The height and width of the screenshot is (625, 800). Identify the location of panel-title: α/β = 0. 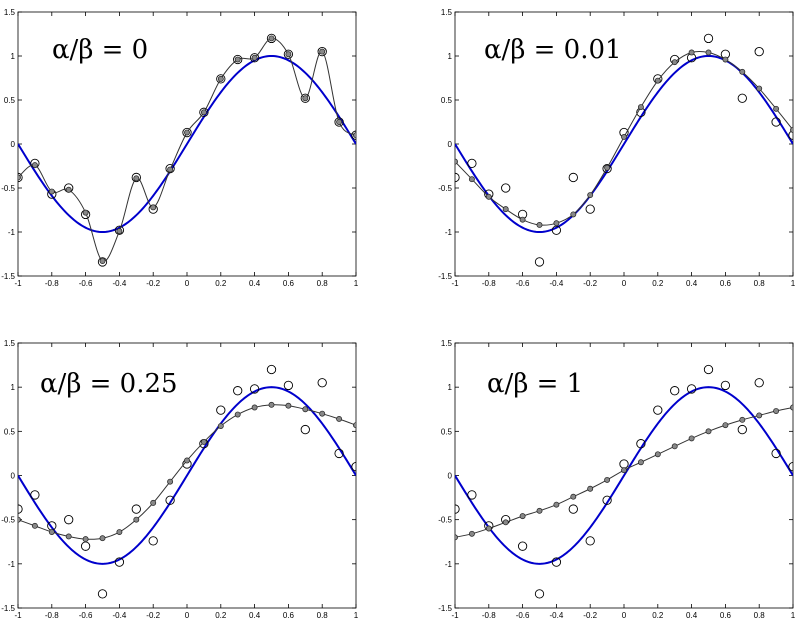
(100, 50).